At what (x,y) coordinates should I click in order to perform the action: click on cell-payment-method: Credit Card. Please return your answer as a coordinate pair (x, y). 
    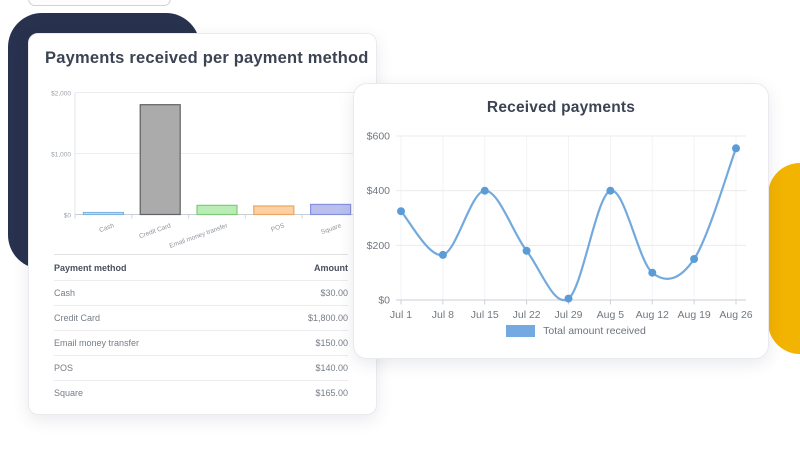
    Looking at the image, I should click on (154, 318).